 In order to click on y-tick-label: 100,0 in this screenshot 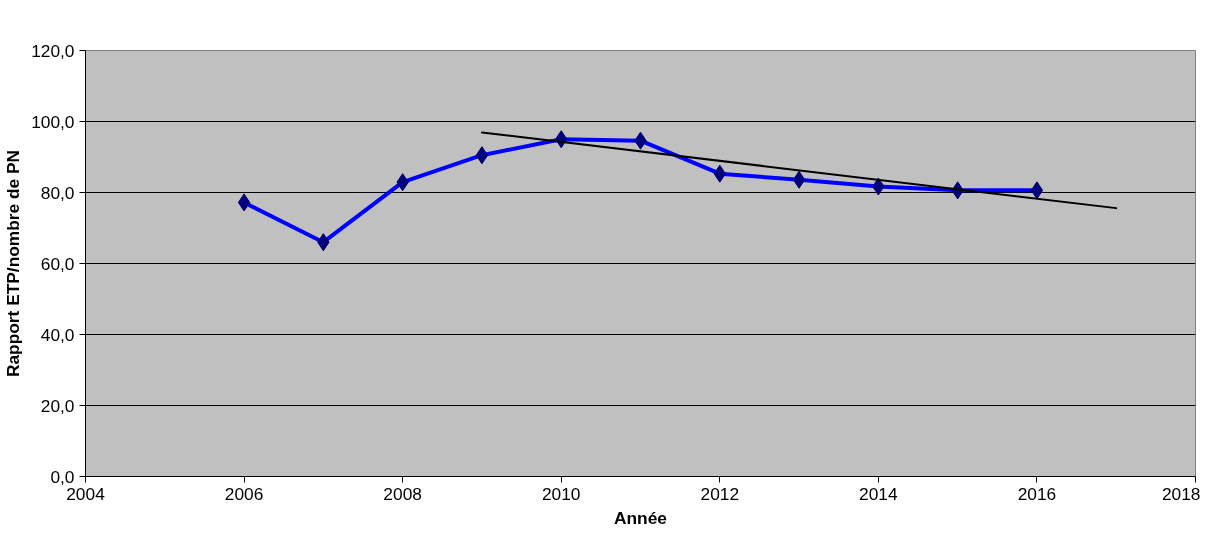, I will do `click(53, 121)`.